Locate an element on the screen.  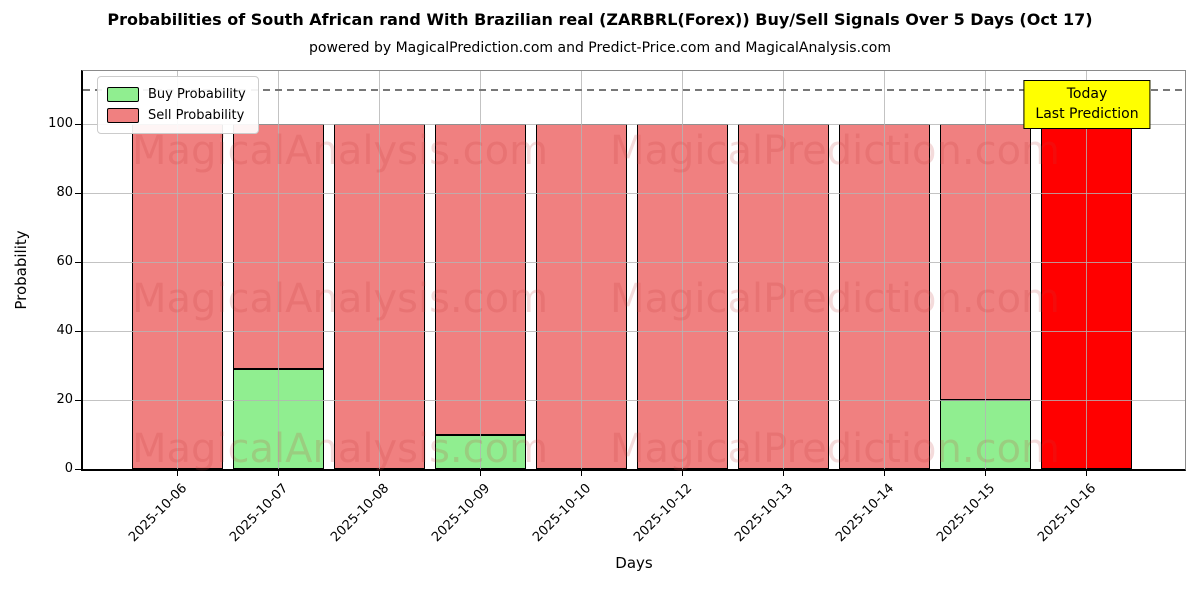
buy-swatch-icon is located at coordinates (123, 94).